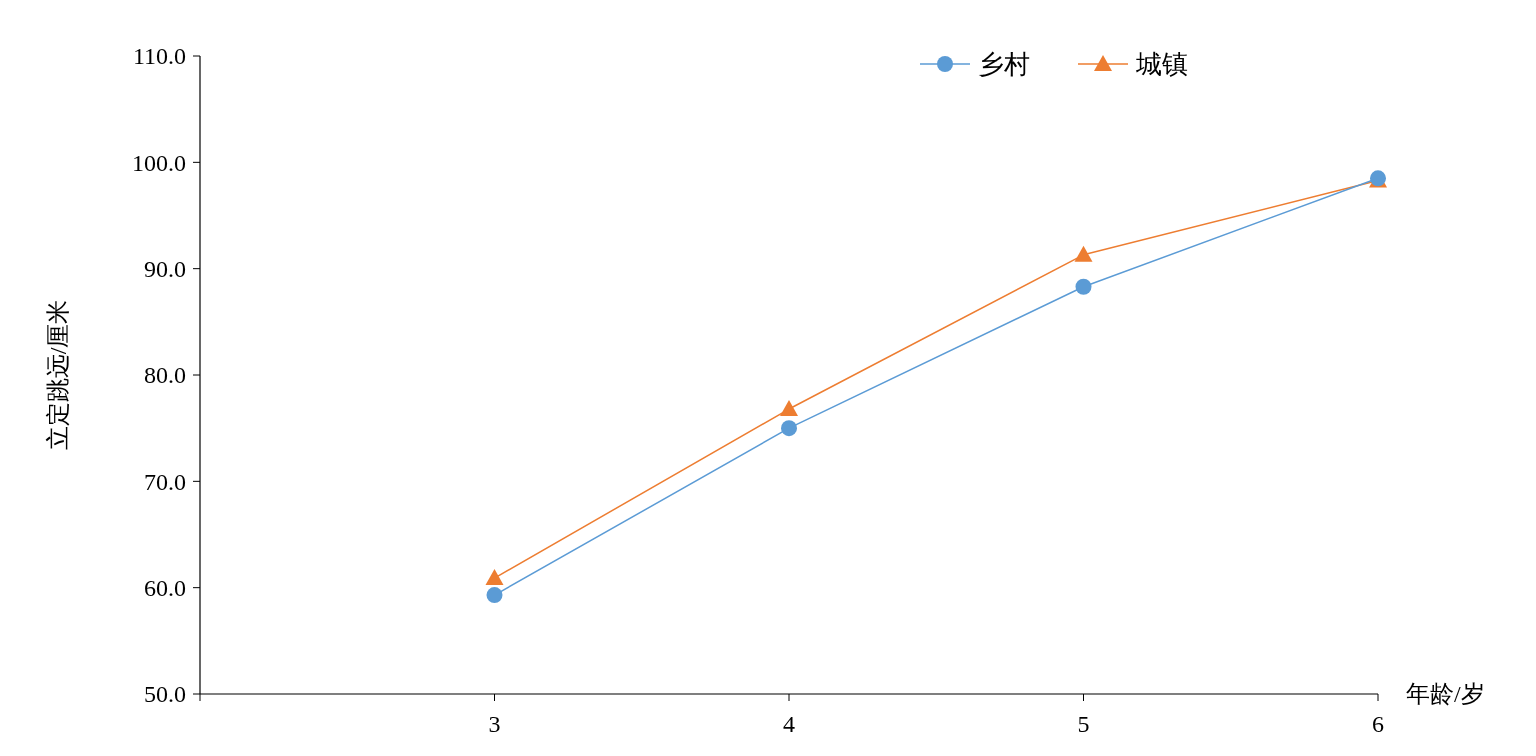 The image size is (1536, 756). I want to click on y-tick-label: 110.0, so click(159, 56).